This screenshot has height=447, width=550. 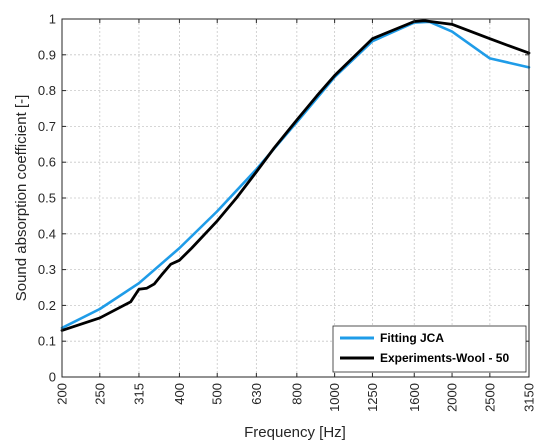 What do you see at coordinates (47, 269) in the screenshot?
I see `y-tick-label: 0.3` at bounding box center [47, 269].